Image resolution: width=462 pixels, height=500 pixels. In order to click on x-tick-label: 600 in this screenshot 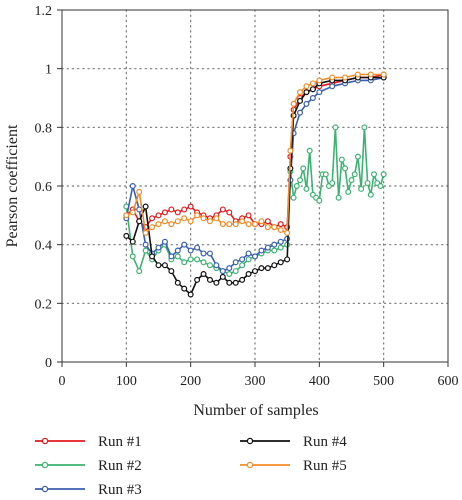, I will do `click(448, 381)`.